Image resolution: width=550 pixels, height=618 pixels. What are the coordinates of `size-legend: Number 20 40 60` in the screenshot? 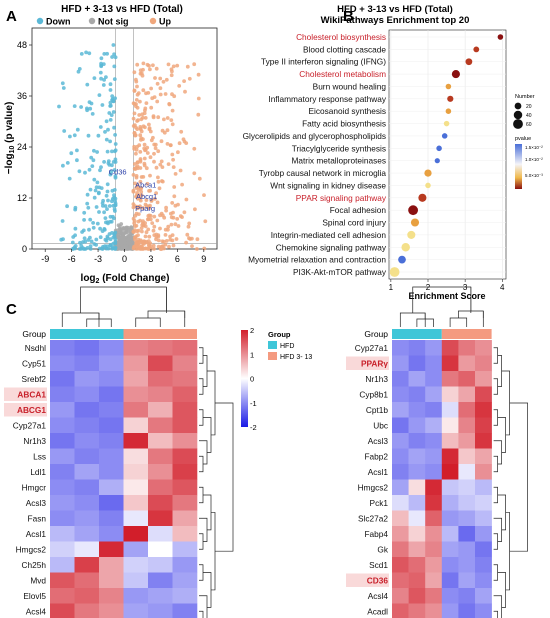 It's located at (524, 111).